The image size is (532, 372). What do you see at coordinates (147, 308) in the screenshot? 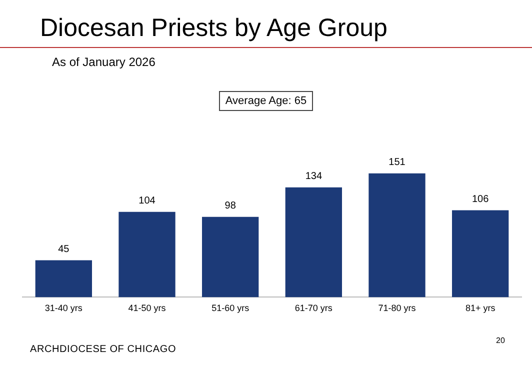
I see `x-tick-label: 41-50 yrs` at bounding box center [147, 308].